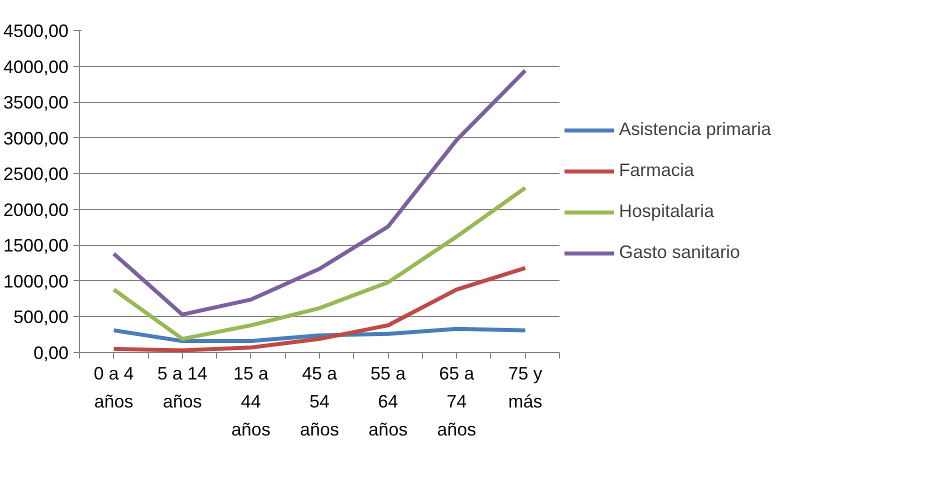 The height and width of the screenshot is (488, 927). What do you see at coordinates (36, 31) in the screenshot?
I see `y-tick-label: 4500,00` at bounding box center [36, 31].